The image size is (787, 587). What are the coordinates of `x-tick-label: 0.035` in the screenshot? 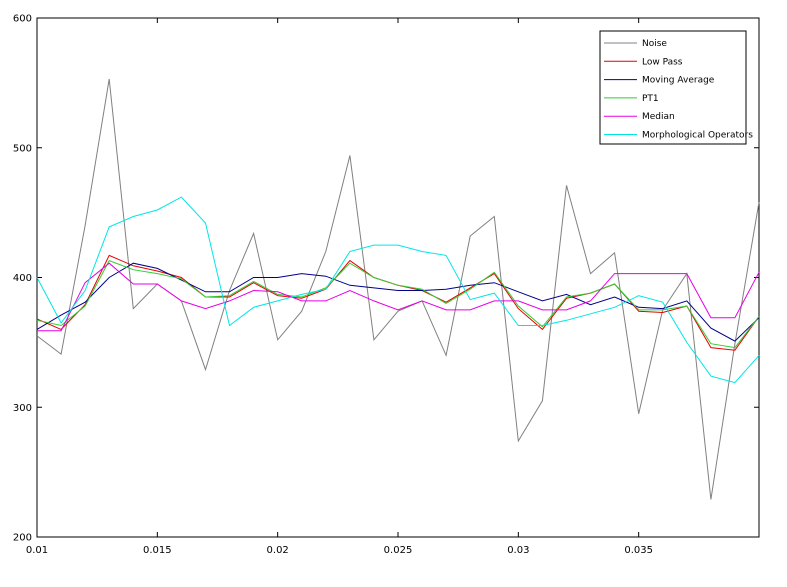 It's located at (638, 550).